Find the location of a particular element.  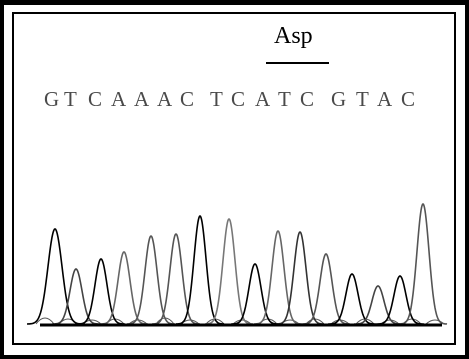

amino-acid-label: Asp is located at coordinates (293, 36).